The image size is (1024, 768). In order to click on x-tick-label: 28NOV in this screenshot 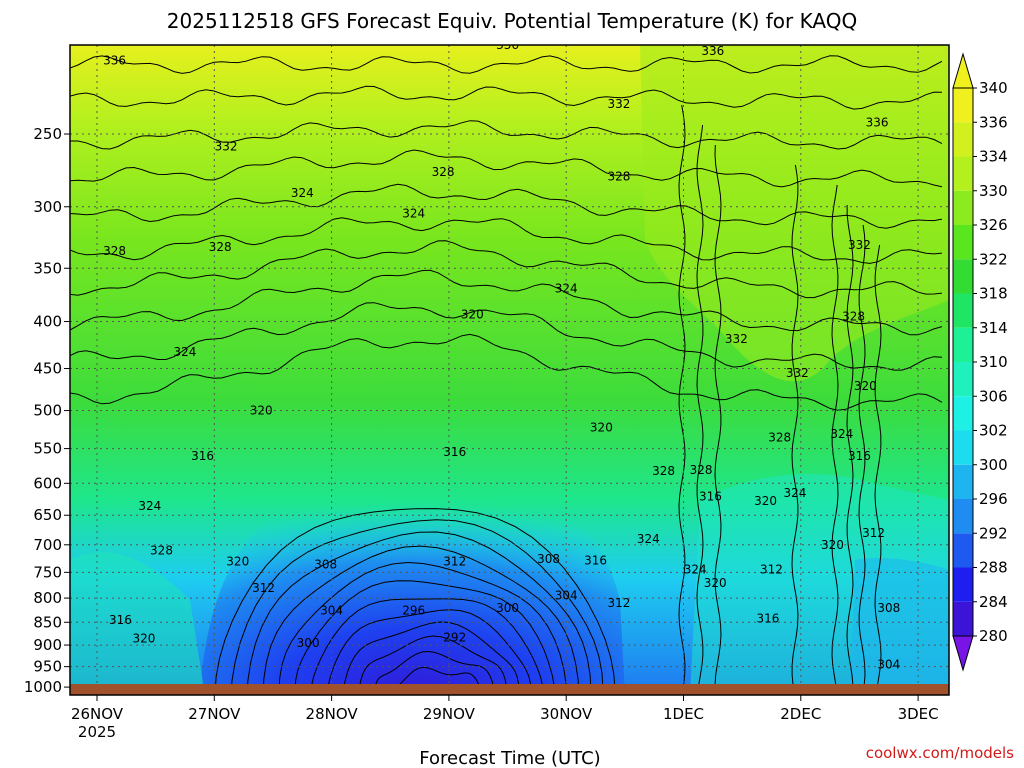, I will do `click(332, 714)`.